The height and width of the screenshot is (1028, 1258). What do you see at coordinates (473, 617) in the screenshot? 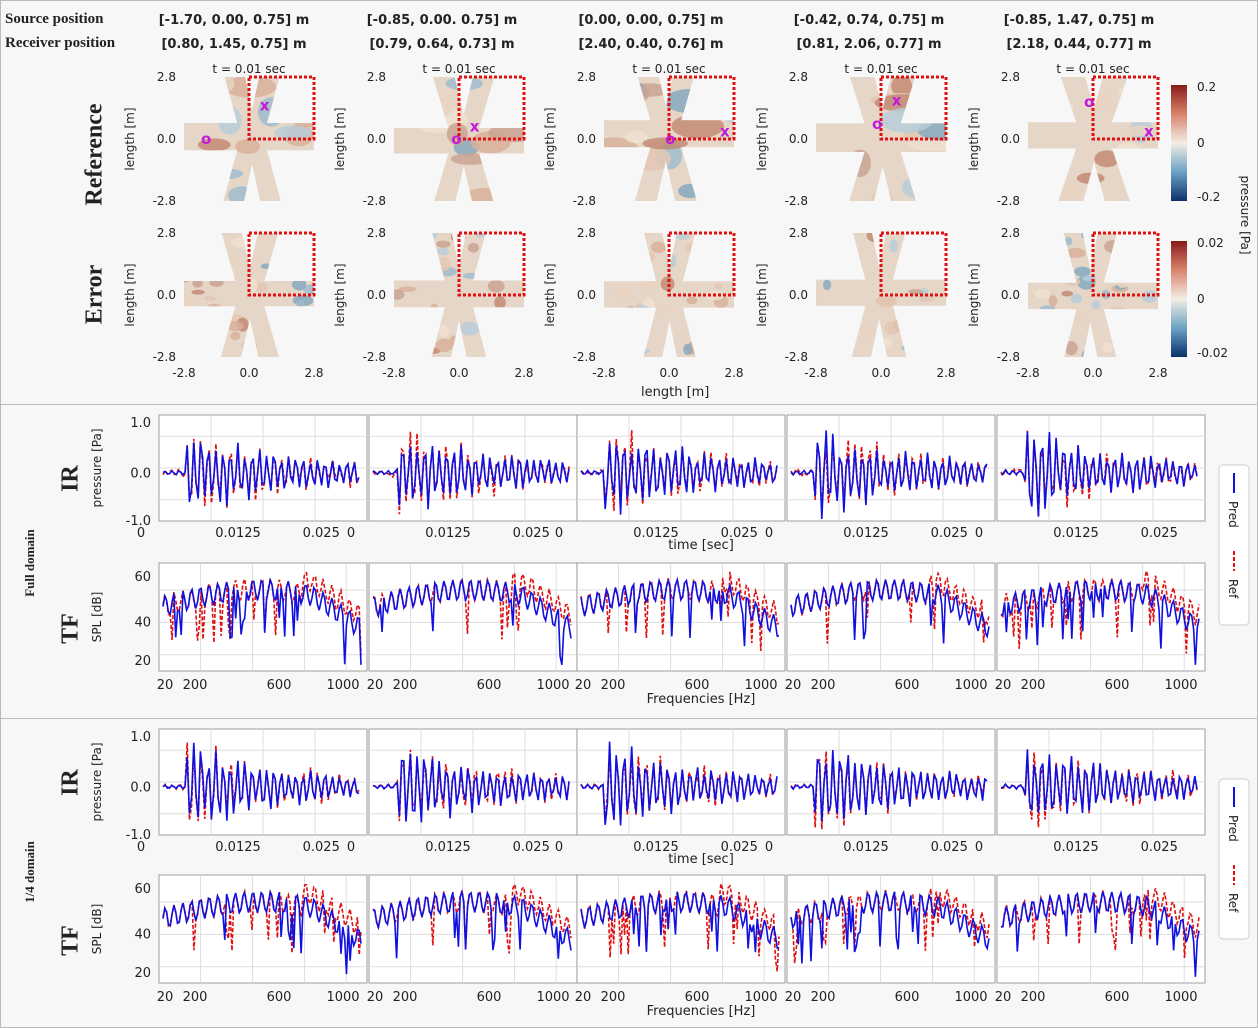
I see `tf-plot-area` at bounding box center [473, 617].